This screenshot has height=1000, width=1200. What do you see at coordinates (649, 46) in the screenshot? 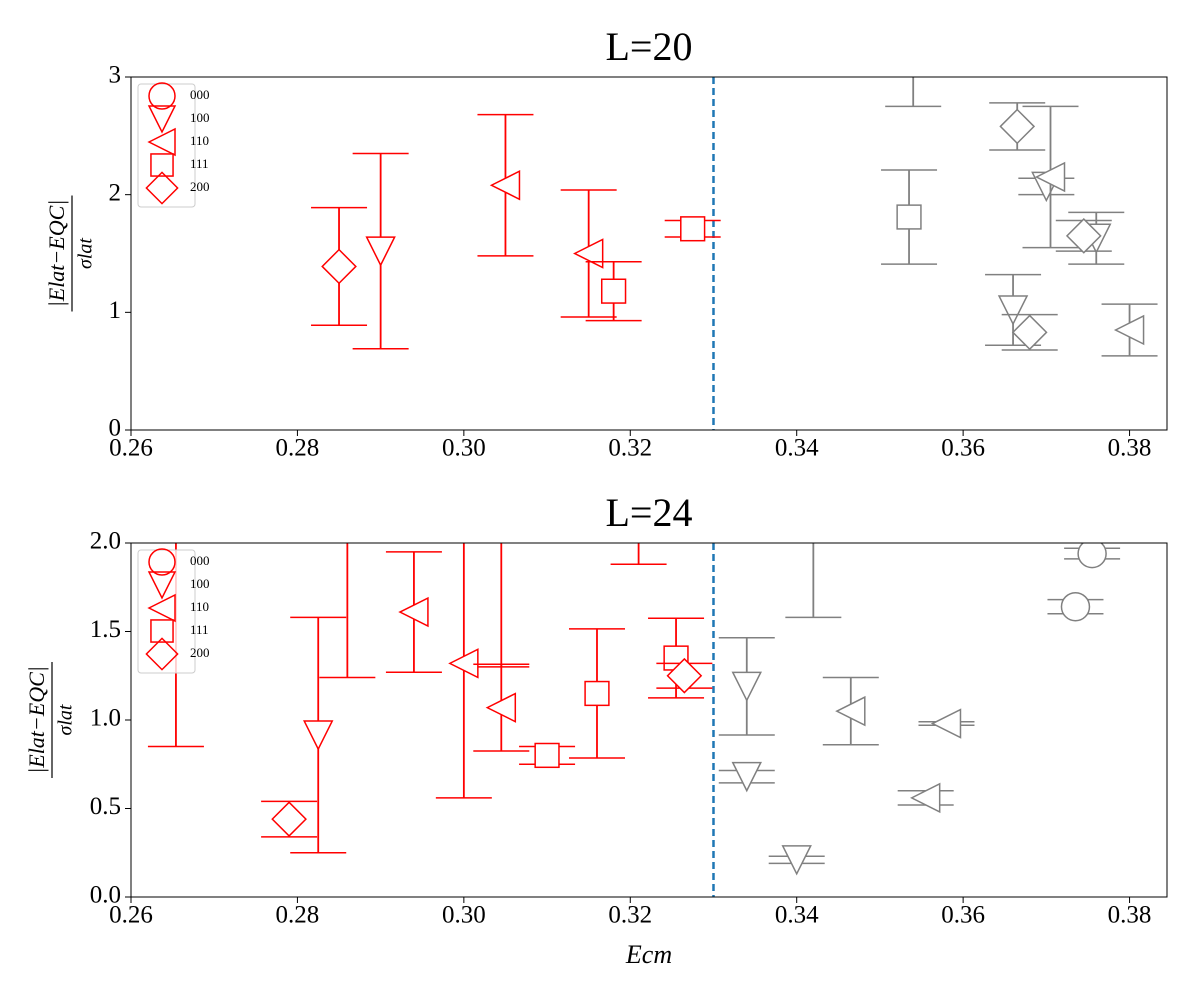
I see `chart-title: L=20` at bounding box center [649, 46].